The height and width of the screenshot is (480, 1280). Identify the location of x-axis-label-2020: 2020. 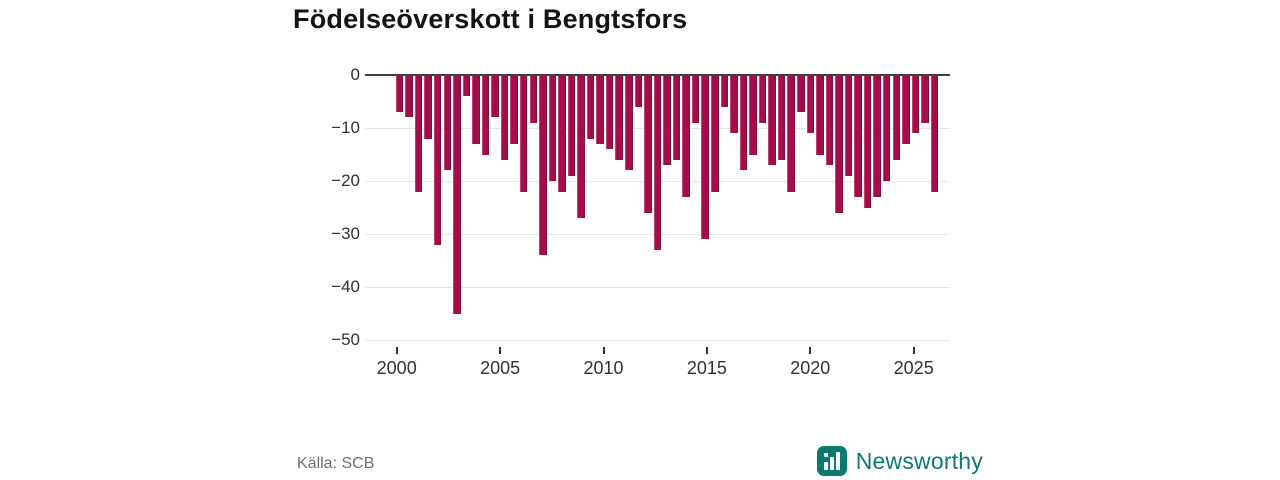
(810, 368).